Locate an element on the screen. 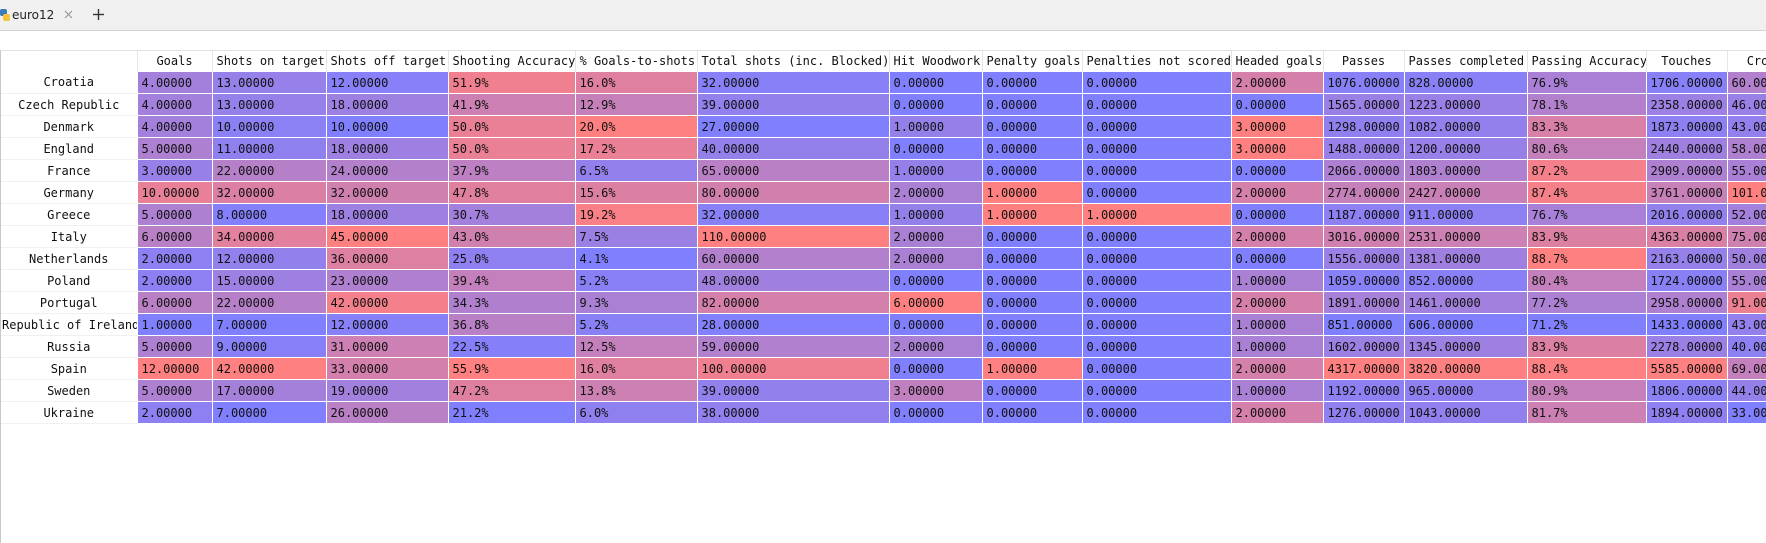  data-cell: 58.00000 is located at coordinates (1746, 148).